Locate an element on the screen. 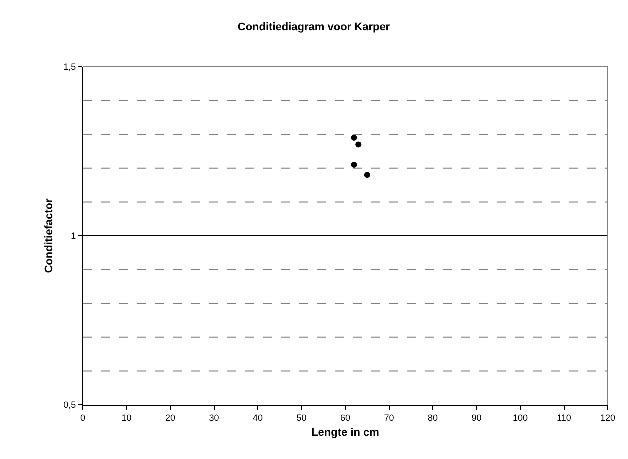 The width and height of the screenshot is (628, 459). x-tick-label: 120 is located at coordinates (608, 417).